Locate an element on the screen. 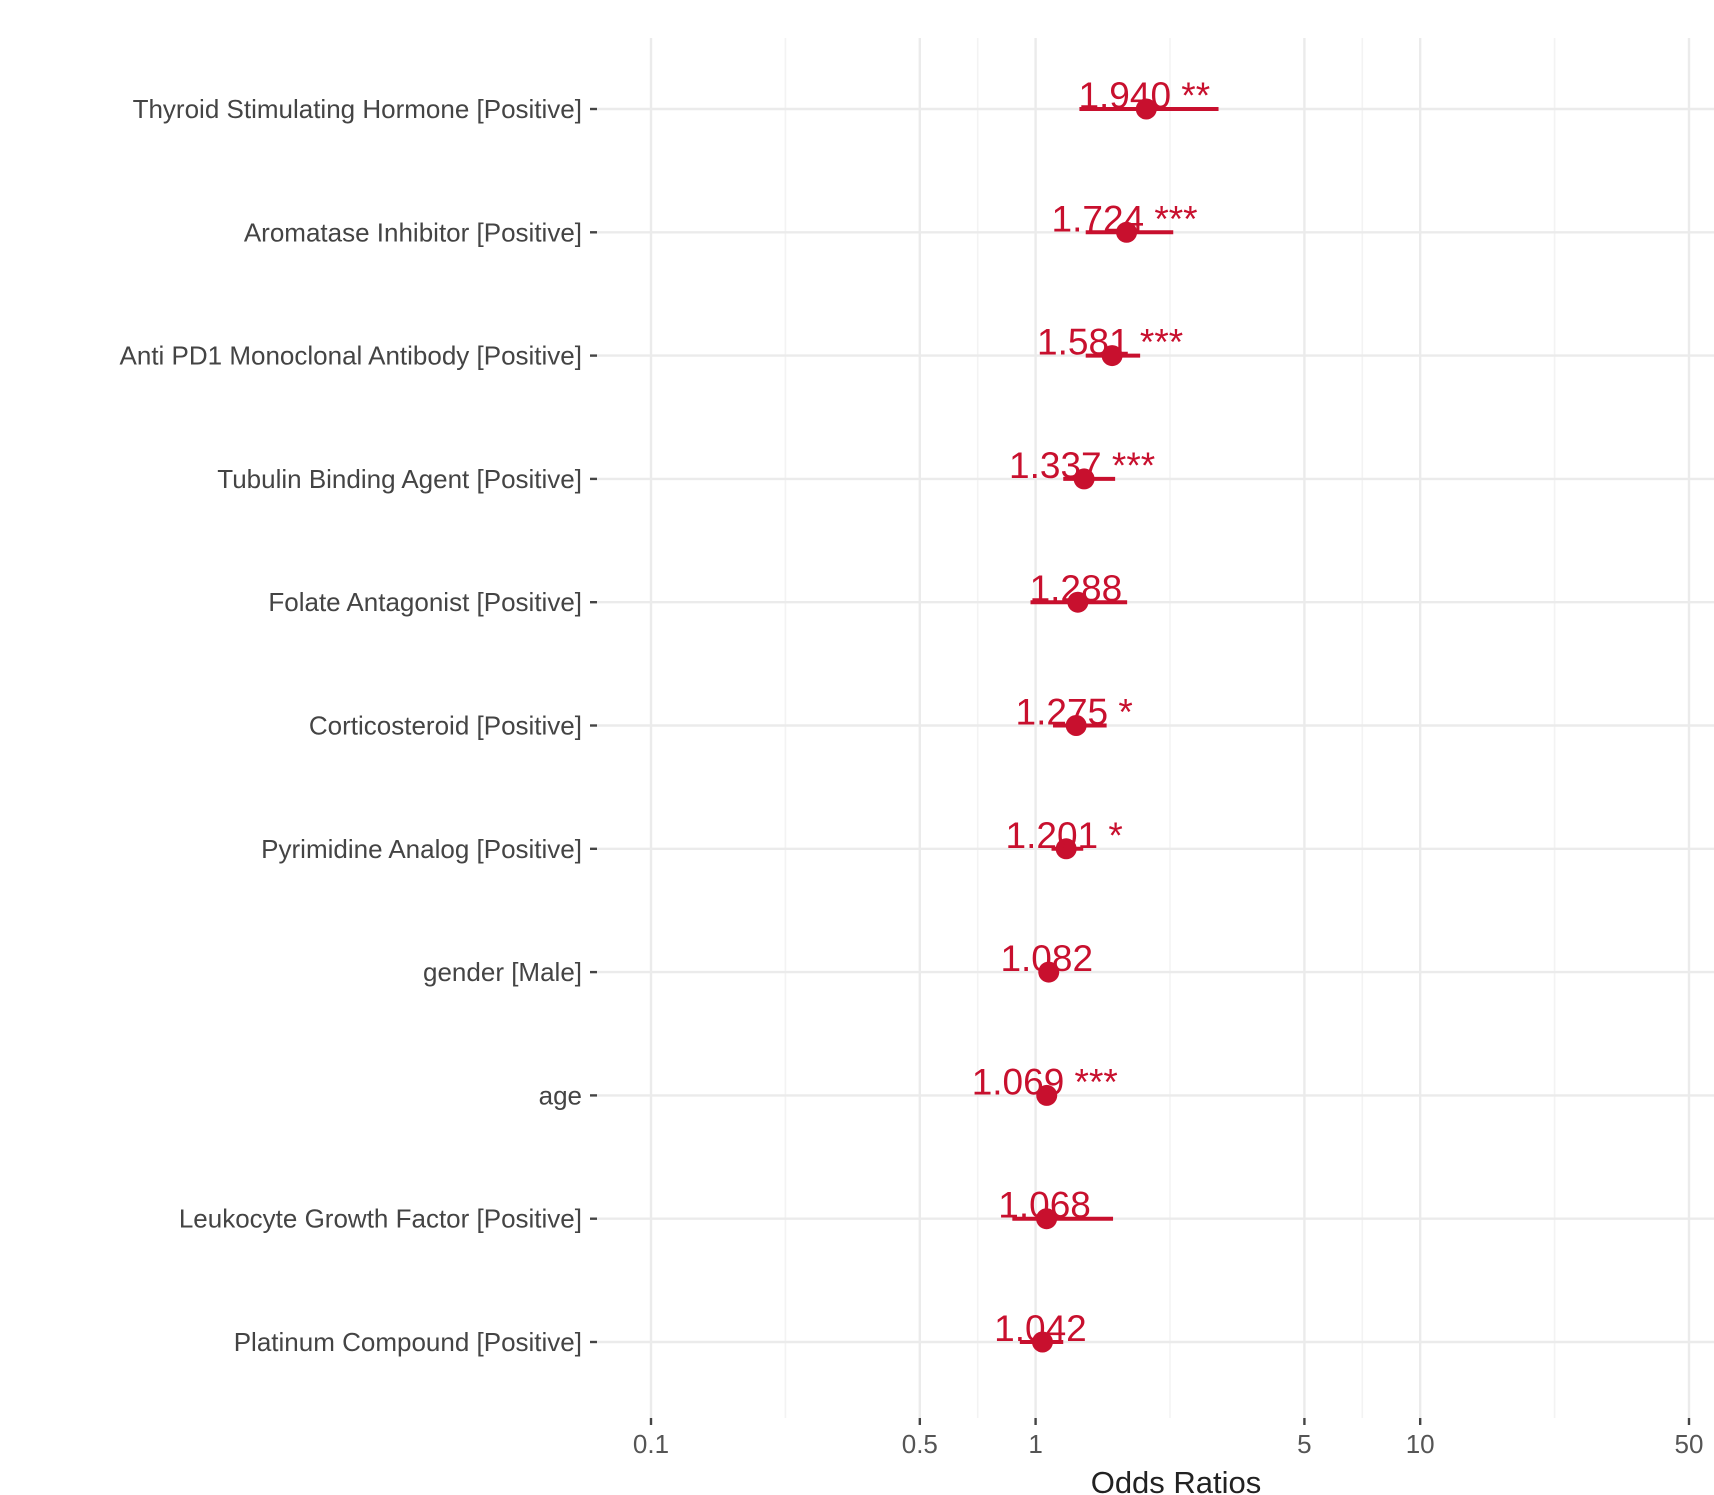 The width and height of the screenshot is (1714, 1495). y-tick-label: gender [Male] is located at coordinates (502, 972).